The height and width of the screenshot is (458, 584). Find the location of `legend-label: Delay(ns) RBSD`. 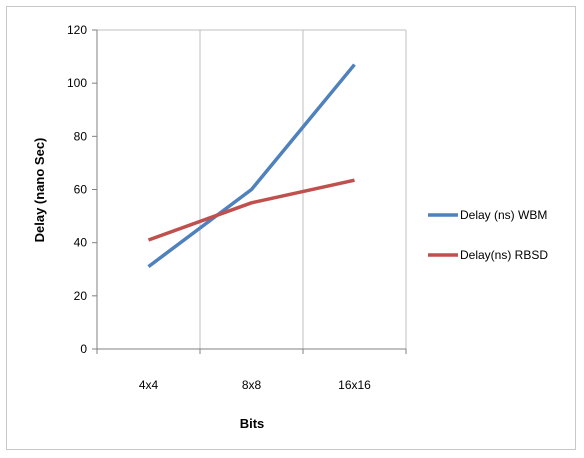

legend-label: Delay(ns) RBSD is located at coordinates (504, 255).